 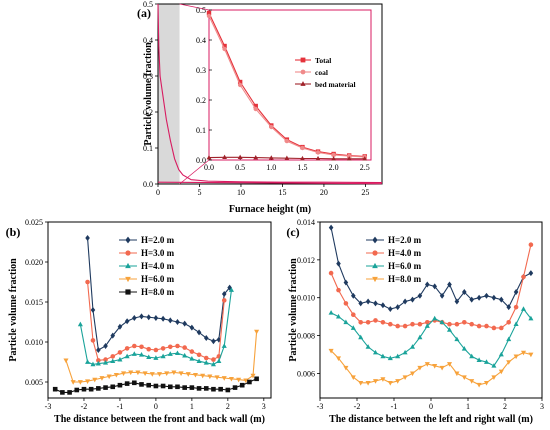 What do you see at coordinates (192, 406) in the screenshot?
I see `x-tick-label: 1` at bounding box center [192, 406].